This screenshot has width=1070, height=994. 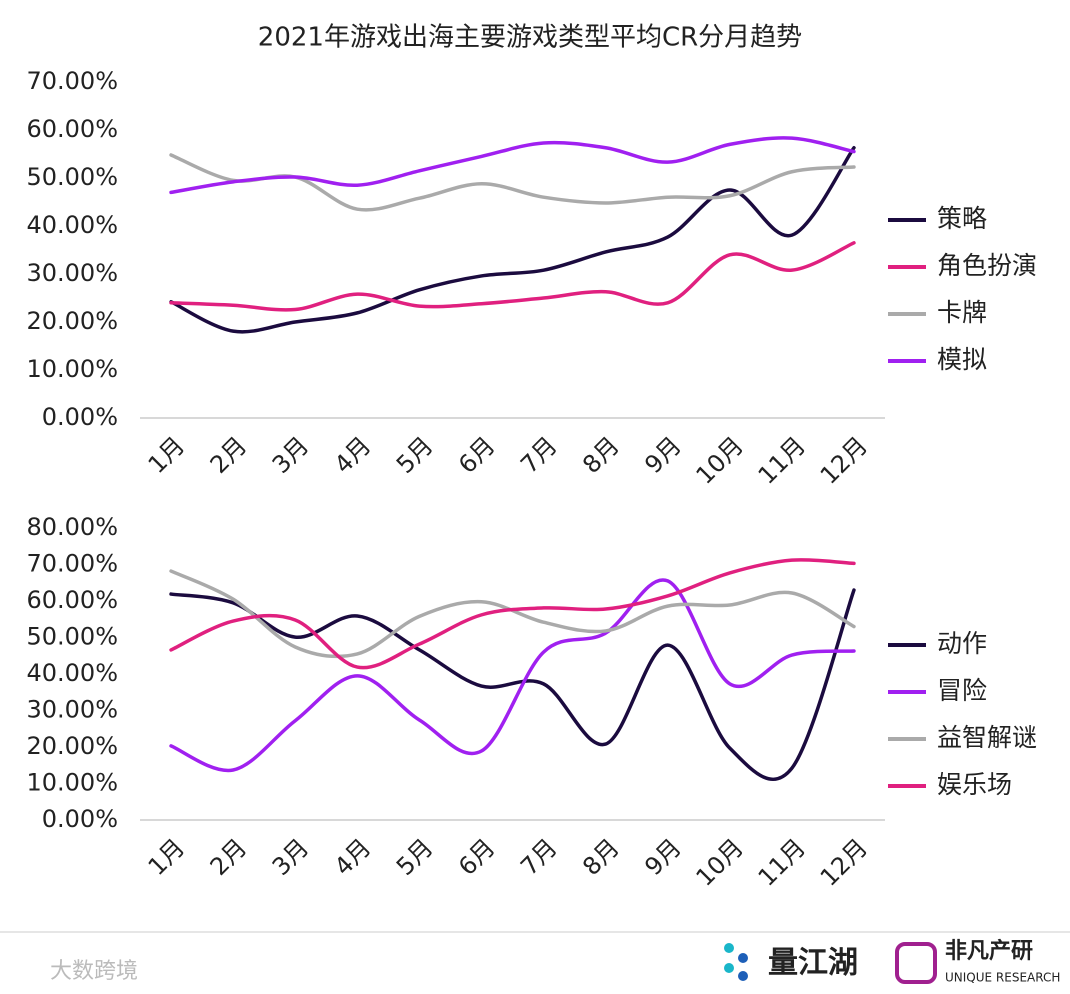 I want to click on legend-label: 角色扮演, so click(x=987, y=265).